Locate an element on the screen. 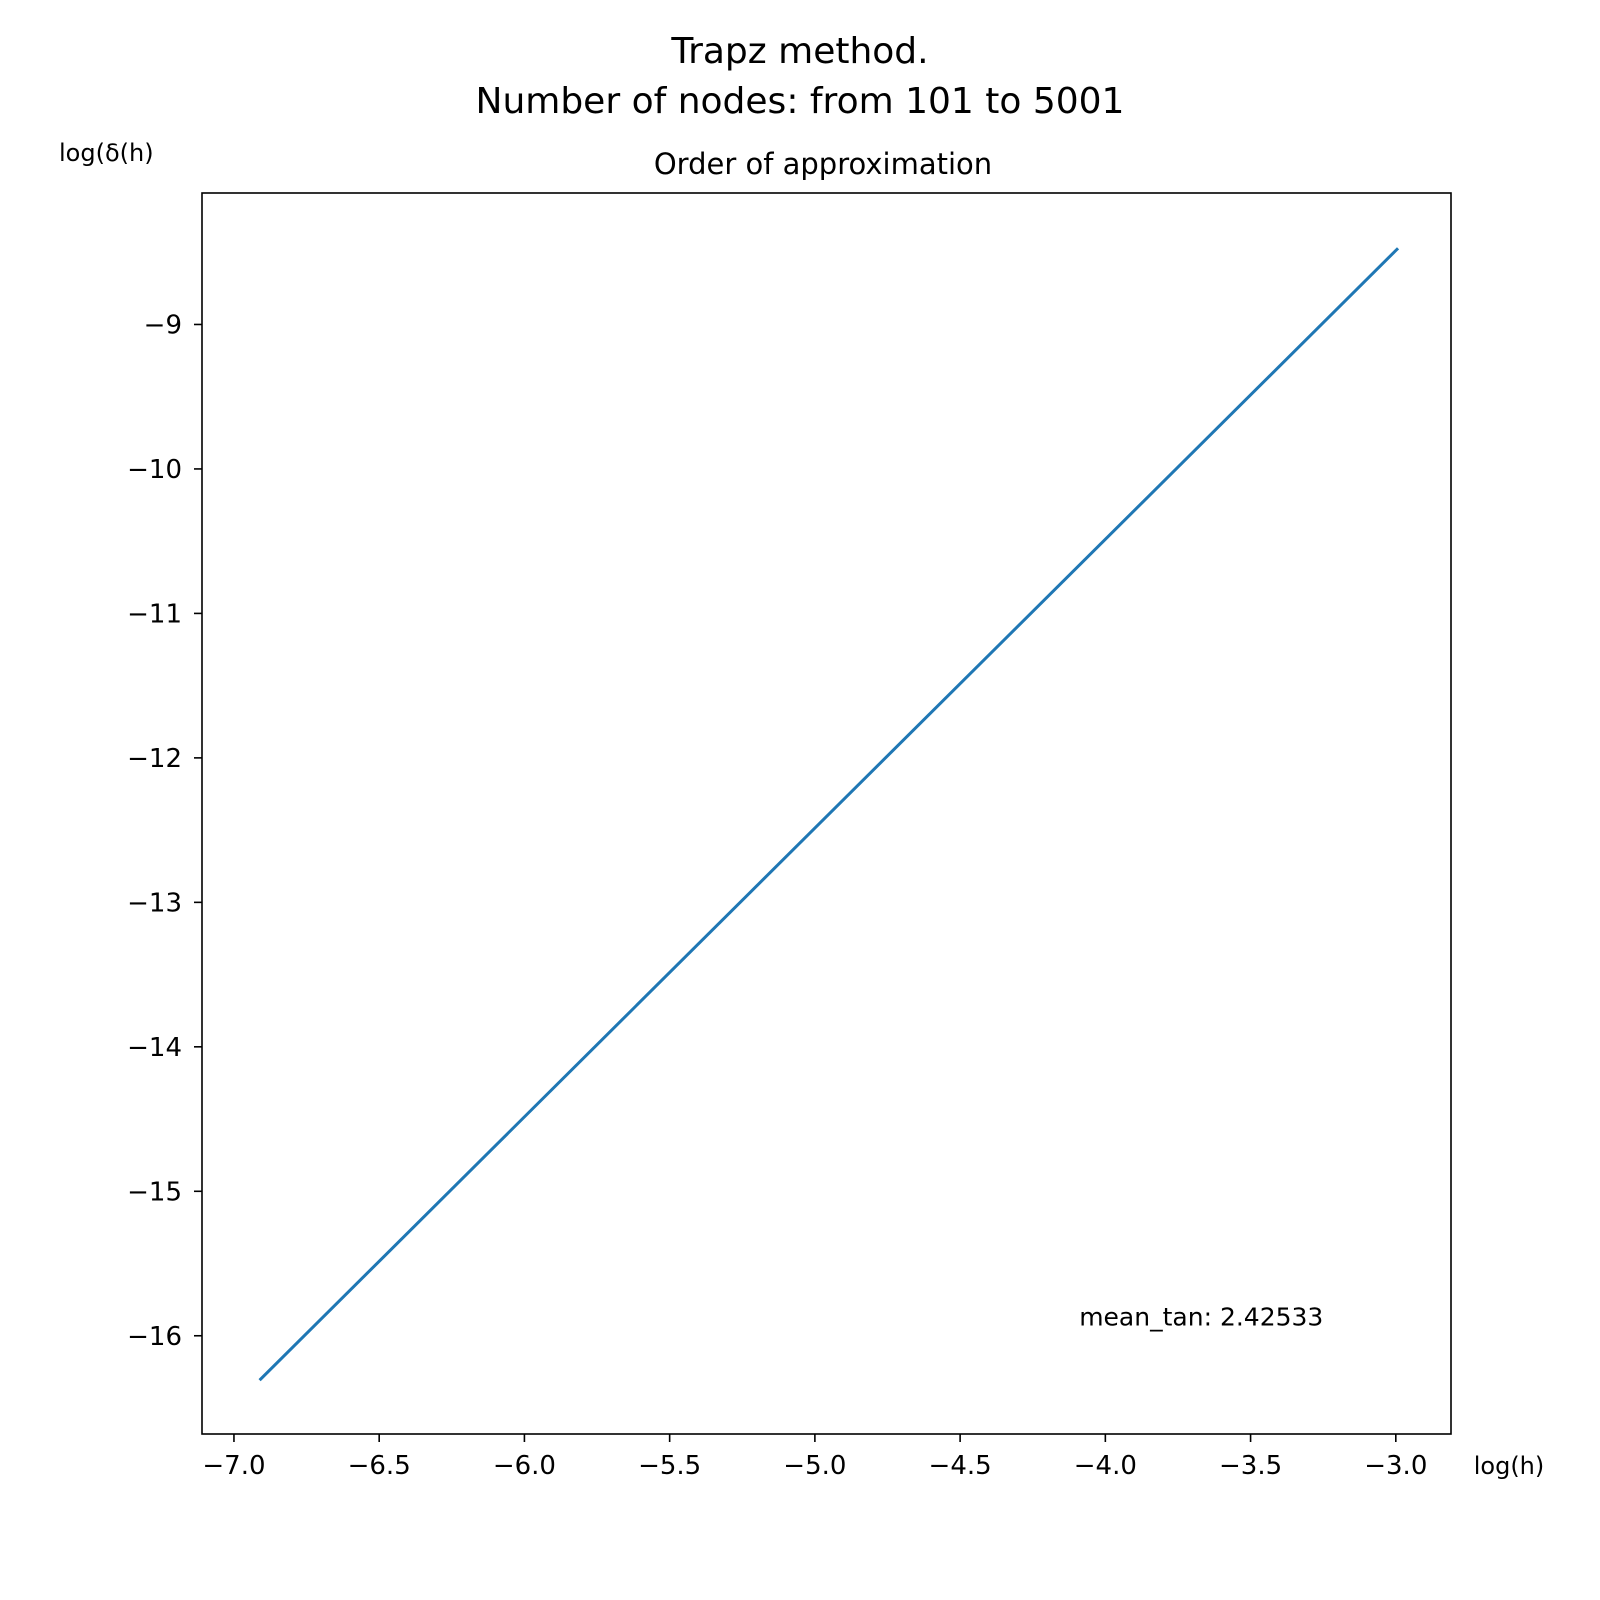 The height and width of the screenshot is (1600, 1600). x-tick-label: −6.5 is located at coordinates (379, 1466).